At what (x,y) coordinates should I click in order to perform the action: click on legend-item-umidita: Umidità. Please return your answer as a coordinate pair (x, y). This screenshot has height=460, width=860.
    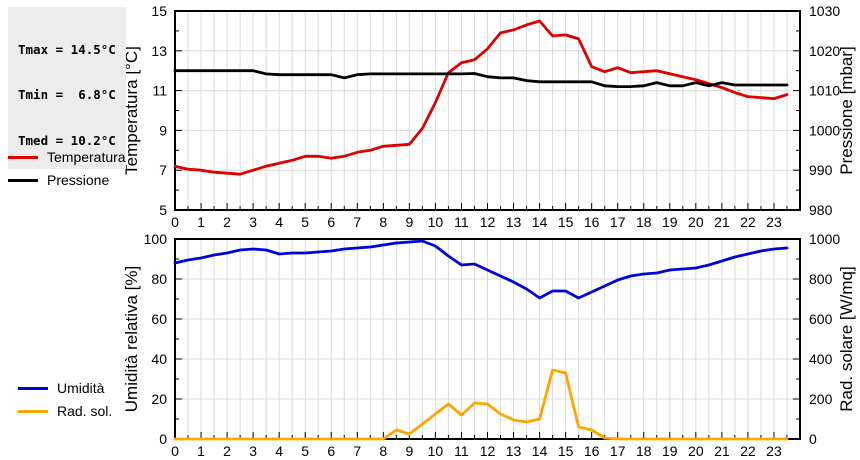
    Looking at the image, I should click on (61, 388).